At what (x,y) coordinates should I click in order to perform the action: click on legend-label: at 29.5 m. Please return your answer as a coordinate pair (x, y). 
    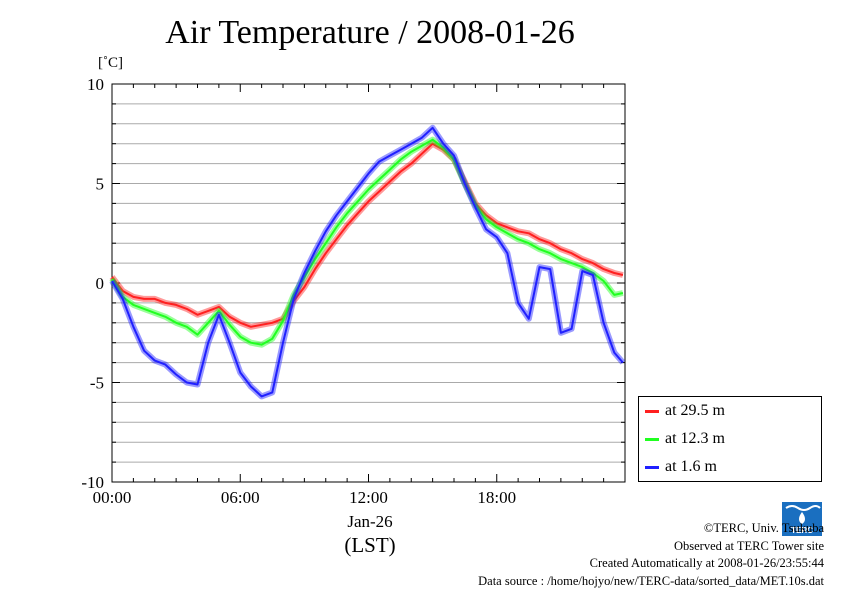
    Looking at the image, I should click on (695, 410).